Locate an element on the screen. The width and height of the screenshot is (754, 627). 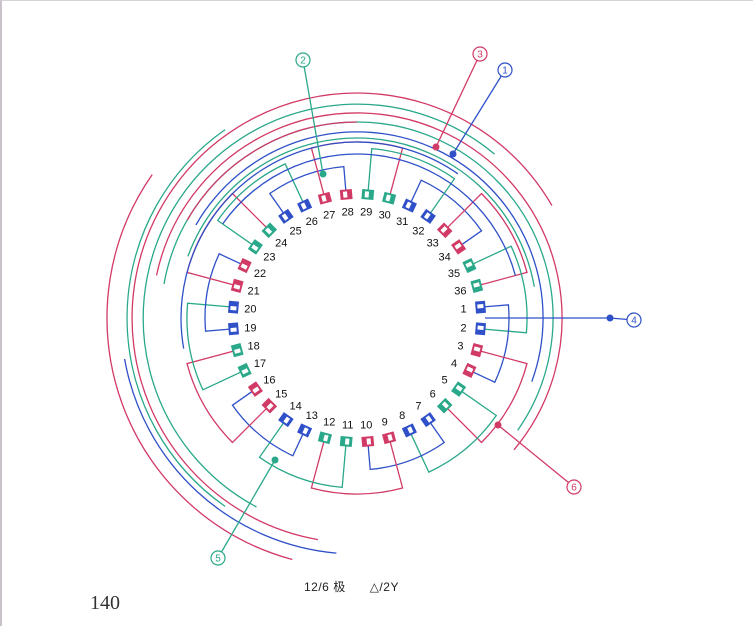
slot-number: 12 is located at coordinates (329, 422).